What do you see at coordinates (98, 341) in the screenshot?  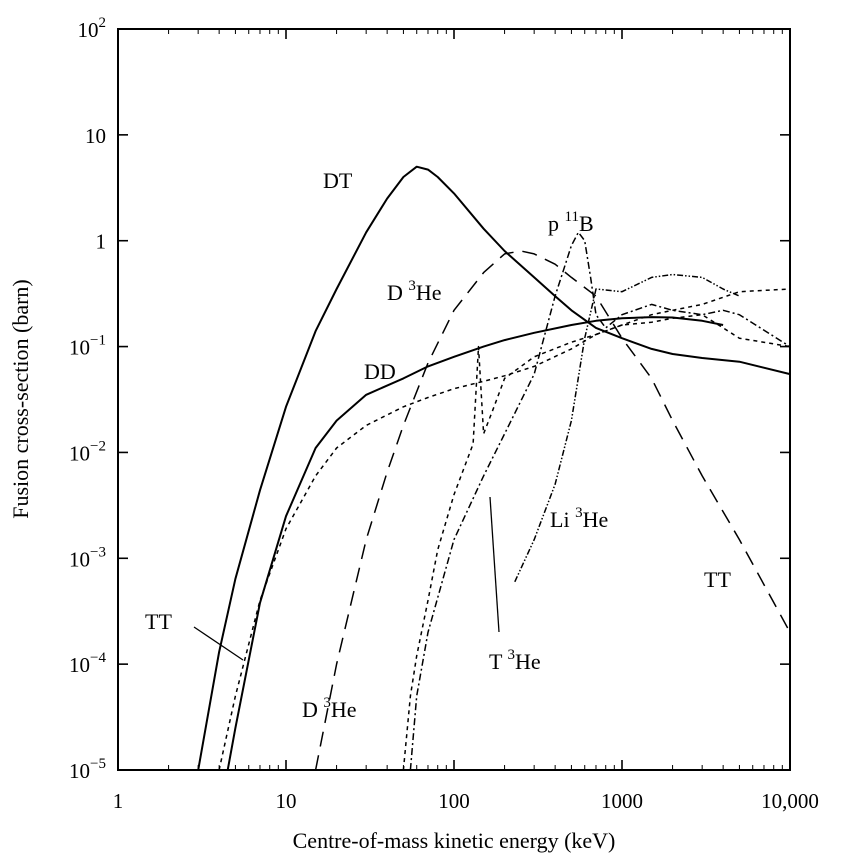 I see `y-tick-exponent: −1` at bounding box center [98, 341].